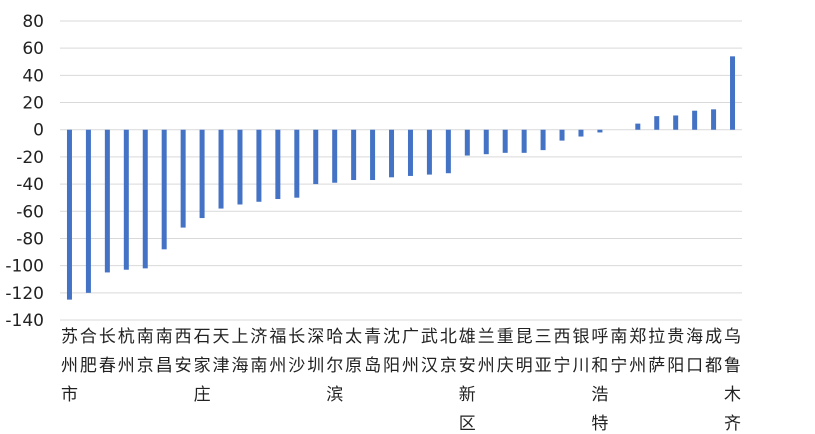 Image resolution: width=815 pixels, height=434 pixels. What do you see at coordinates (30, 239) in the screenshot?
I see `y-tick-label: -80` at bounding box center [30, 239].